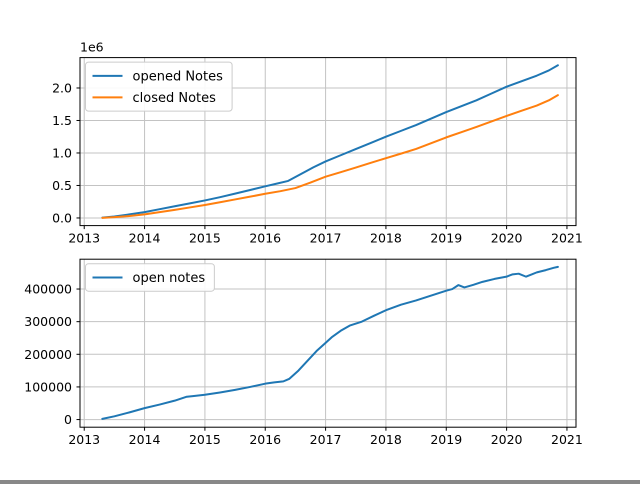 This screenshot has width=640, height=484. Describe the element at coordinates (178, 76) in the screenshot. I see `legend-label: opened Notes` at that location.